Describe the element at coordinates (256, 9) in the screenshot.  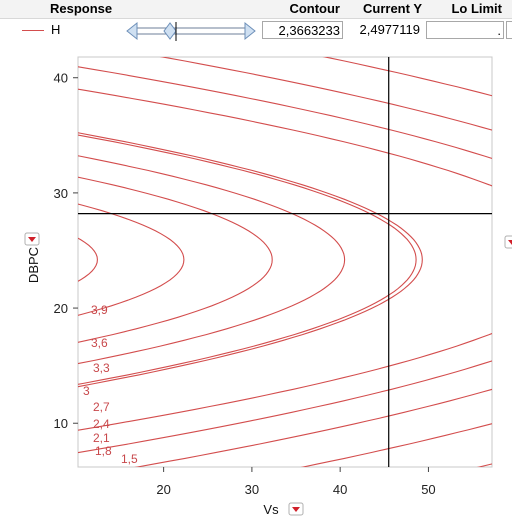
I see `response-table-header: Response Contour Current Y Lo Limit` at that location.